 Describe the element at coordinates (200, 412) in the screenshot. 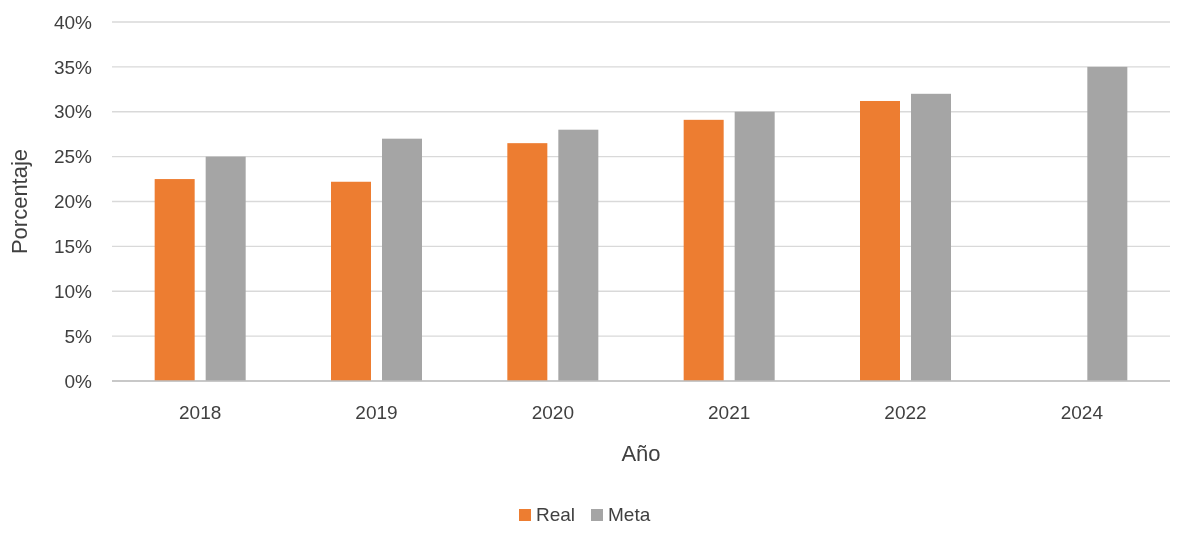

I see `x-tick-label: 2018` at that location.